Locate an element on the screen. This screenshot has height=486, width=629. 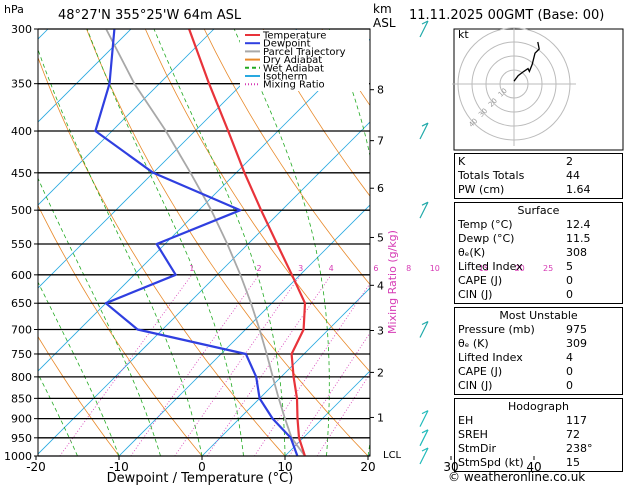
stat-value: 12.4 is located at coordinates (578, 224).